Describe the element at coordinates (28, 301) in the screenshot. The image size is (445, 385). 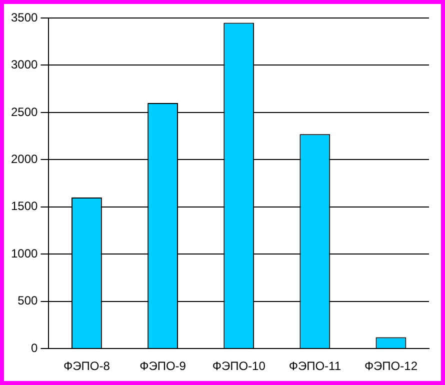
I see `y-tick-label: 500` at that location.